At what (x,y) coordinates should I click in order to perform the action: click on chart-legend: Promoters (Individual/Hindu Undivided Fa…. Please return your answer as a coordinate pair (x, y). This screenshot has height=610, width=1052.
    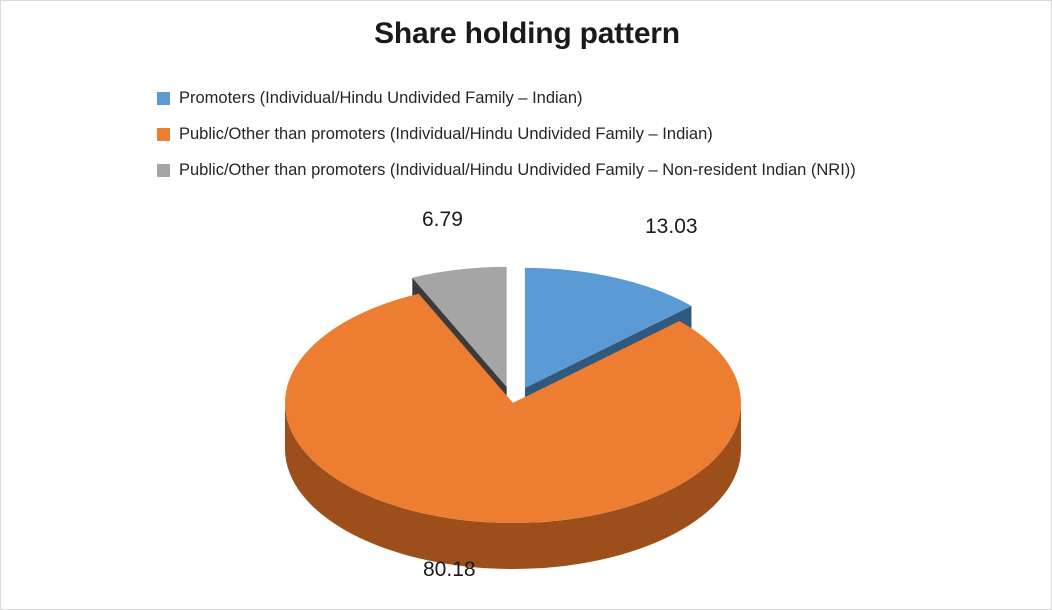
    Looking at the image, I should click on (577, 139).